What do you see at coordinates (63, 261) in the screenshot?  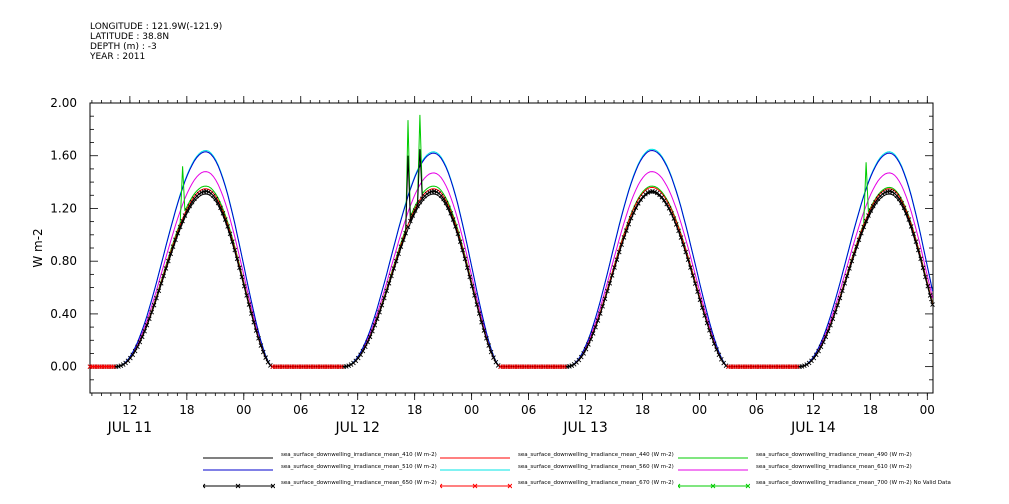 I see `y-tick-label: 0.80` at bounding box center [63, 261].